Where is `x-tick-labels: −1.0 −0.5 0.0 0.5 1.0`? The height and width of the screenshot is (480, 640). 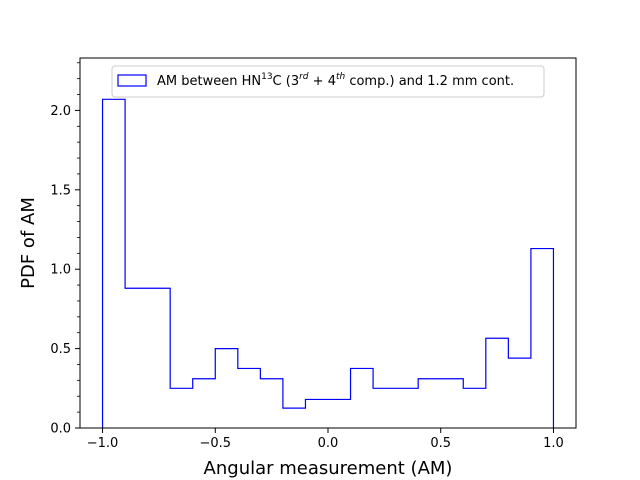 x-tick-labels: −1.0 −0.5 0.0 0.5 1.0 is located at coordinates (325, 443).